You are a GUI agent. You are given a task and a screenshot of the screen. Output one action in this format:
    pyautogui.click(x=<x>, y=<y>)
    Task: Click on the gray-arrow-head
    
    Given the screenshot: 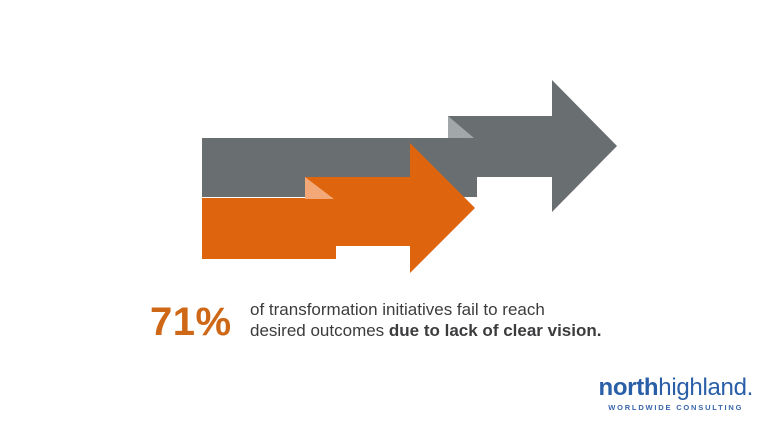 What is the action you would take?
    pyautogui.click(x=584, y=146)
    